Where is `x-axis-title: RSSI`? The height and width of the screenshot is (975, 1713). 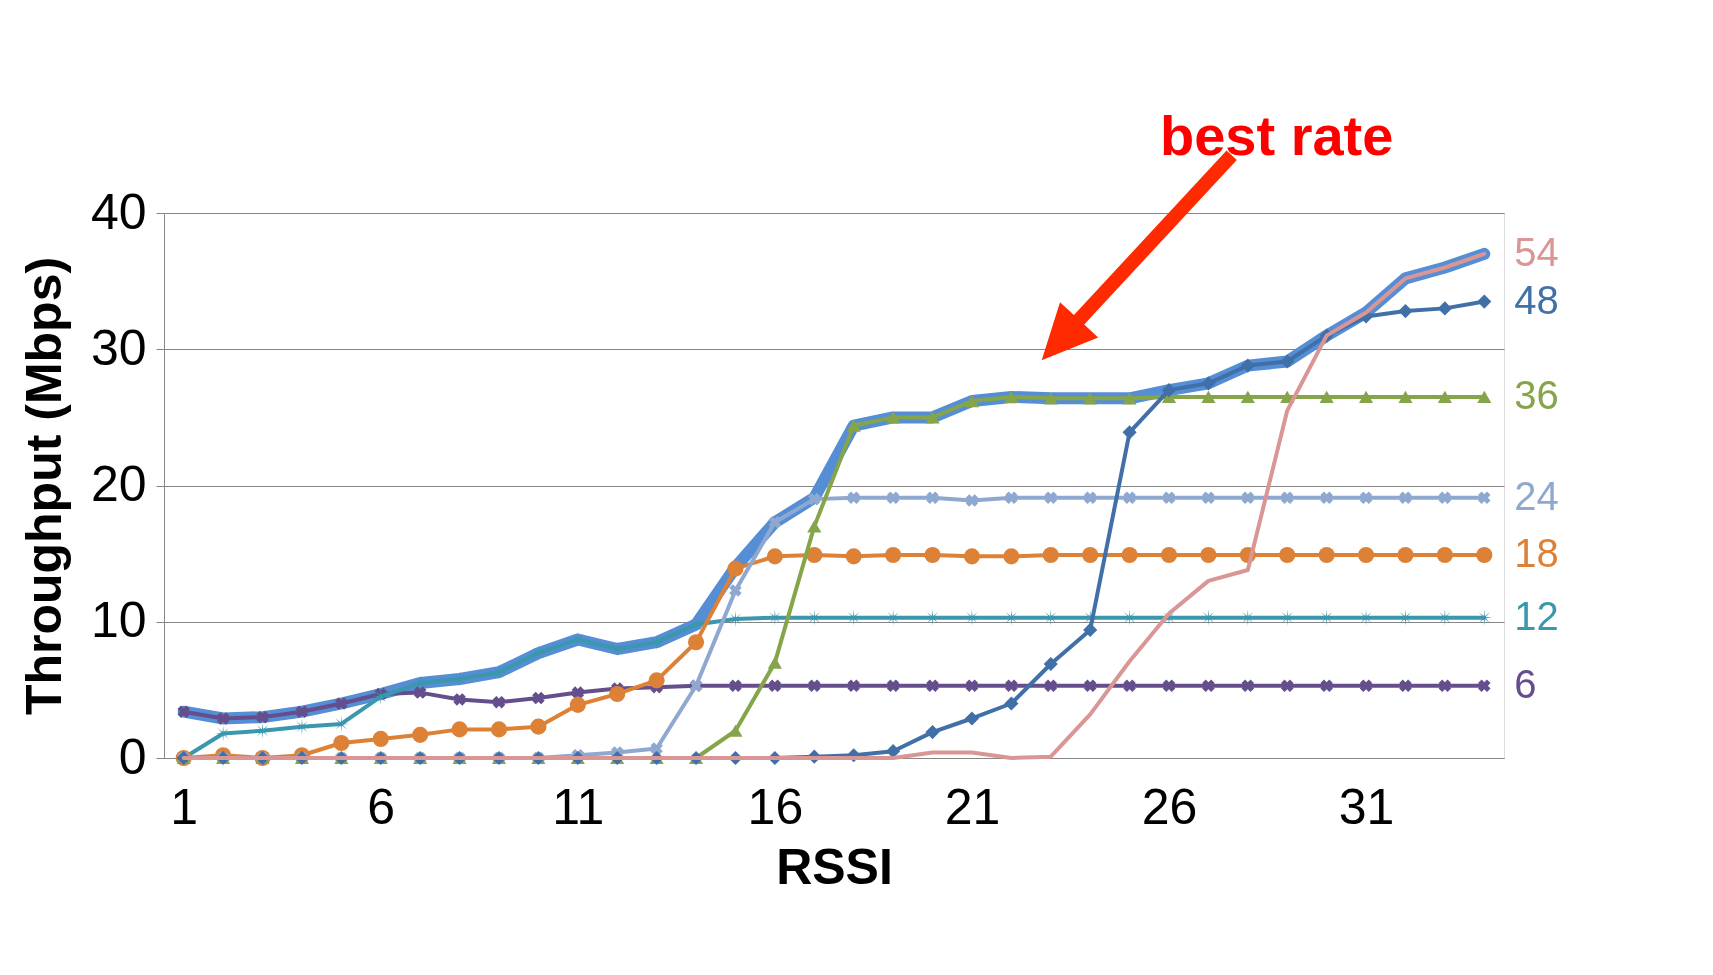 x-axis-title: RSSI is located at coordinates (834, 866).